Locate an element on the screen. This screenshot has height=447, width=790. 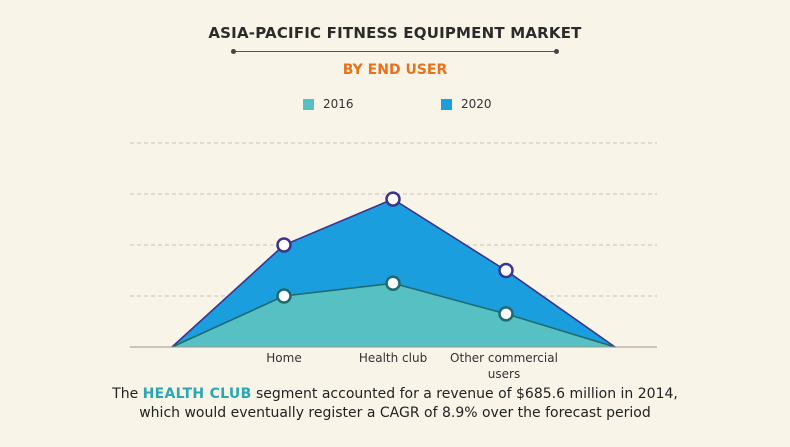
x-tick-label: Other commercial is located at coordinates (504, 358).